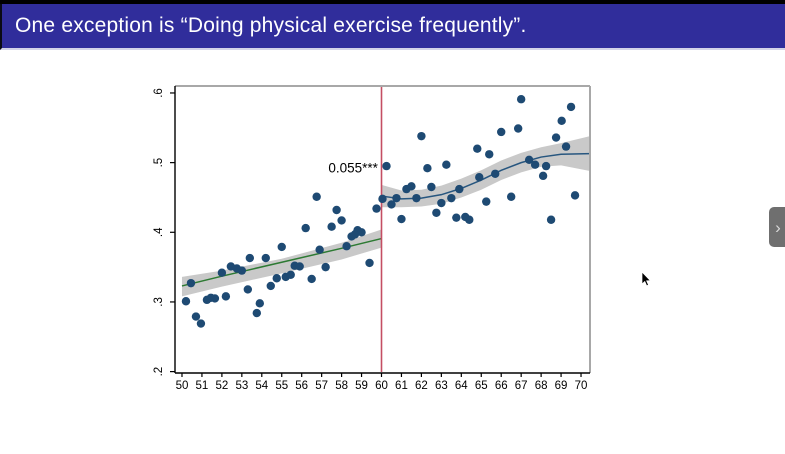  I want to click on x-axis-tick-label: 54, so click(261, 386).